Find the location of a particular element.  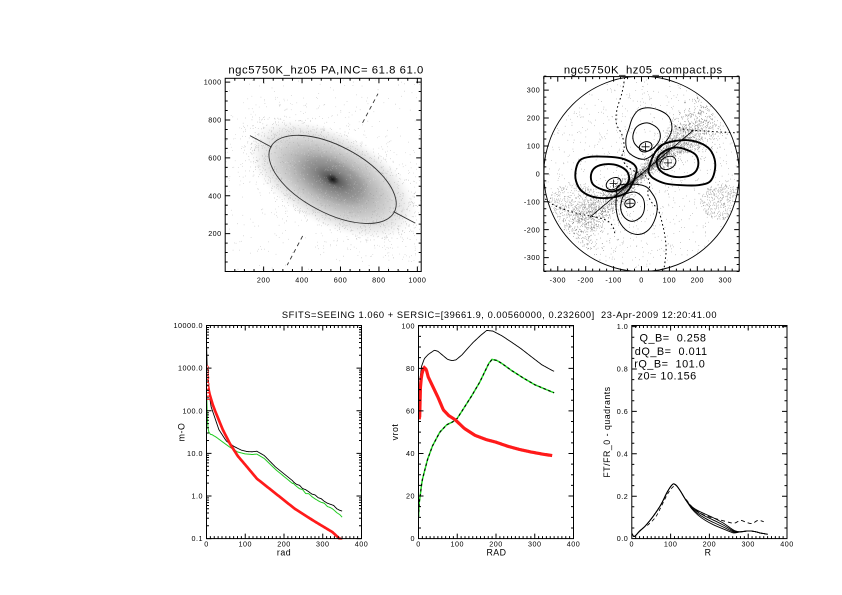

svg-text: 20 is located at coordinates (410, 496).